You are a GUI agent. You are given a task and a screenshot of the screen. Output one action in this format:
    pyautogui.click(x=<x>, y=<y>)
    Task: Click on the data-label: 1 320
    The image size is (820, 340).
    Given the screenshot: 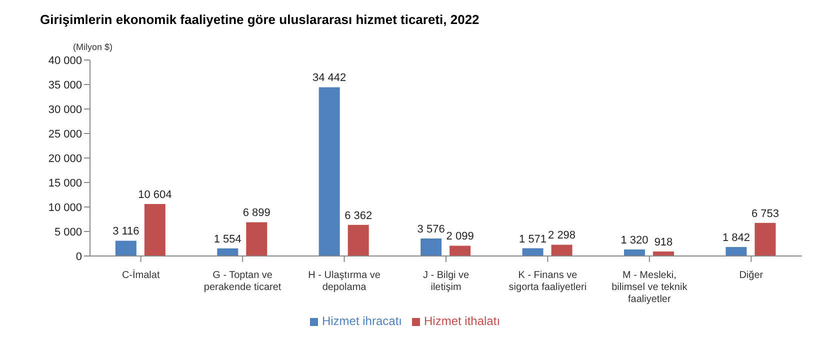 What is the action you would take?
    pyautogui.click(x=634, y=240)
    